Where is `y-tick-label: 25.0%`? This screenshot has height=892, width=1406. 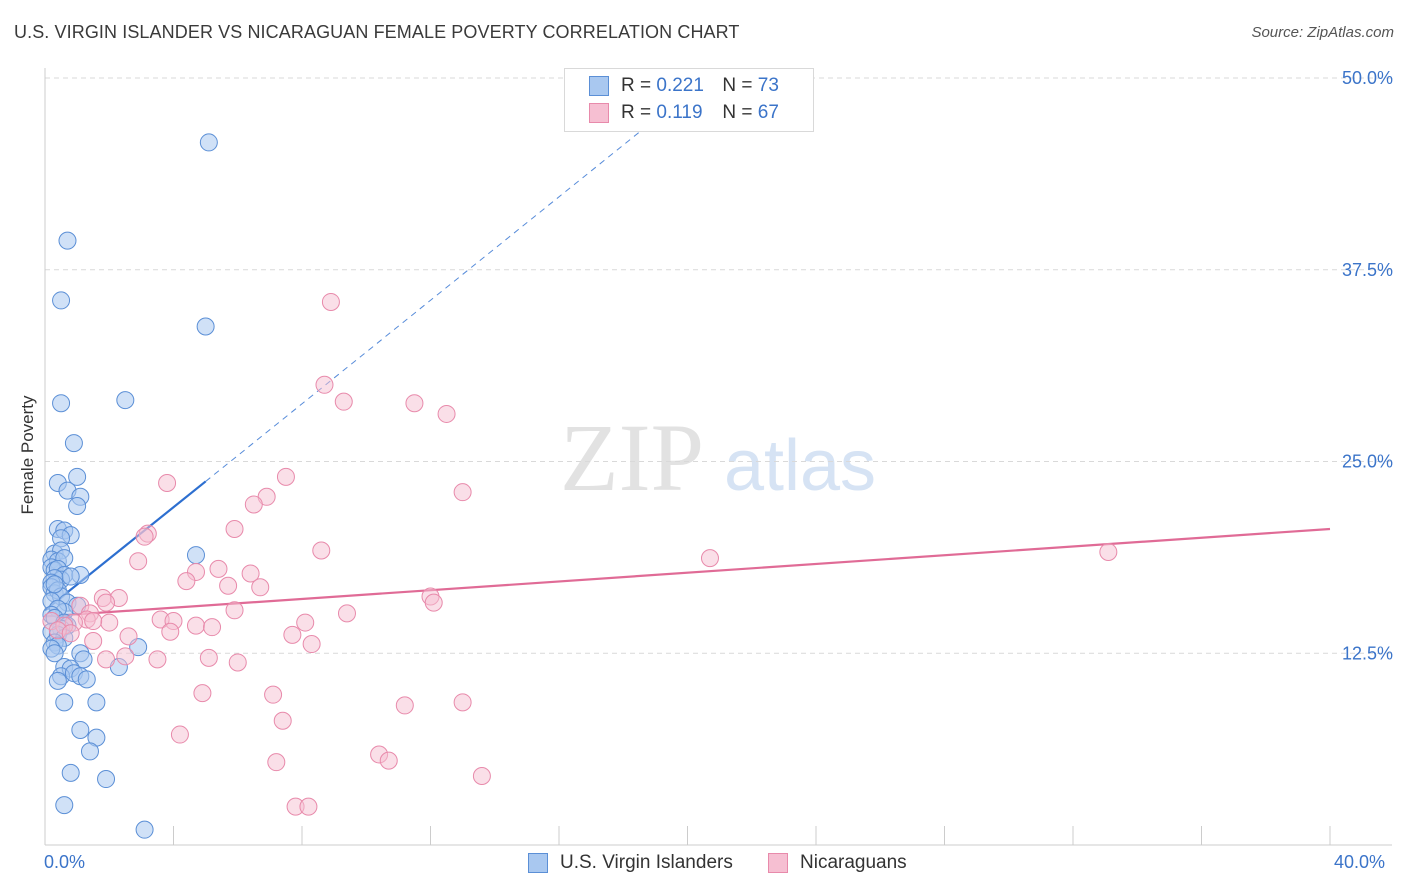
y-tick-label: 25.0% is located at coordinates (1367, 462).